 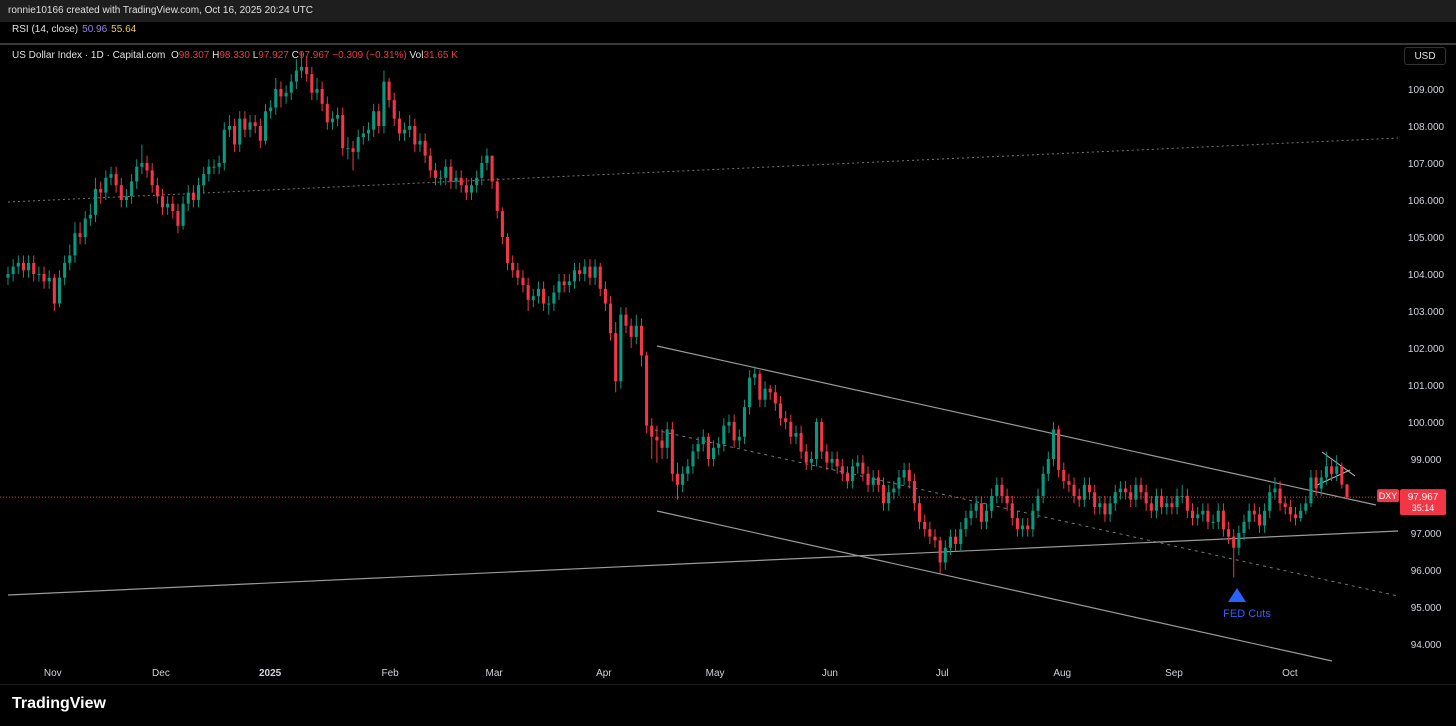 What do you see at coordinates (89, 55) in the screenshot?
I see `symbol: US Dollar Index · 1D · Capital.com` at bounding box center [89, 55].